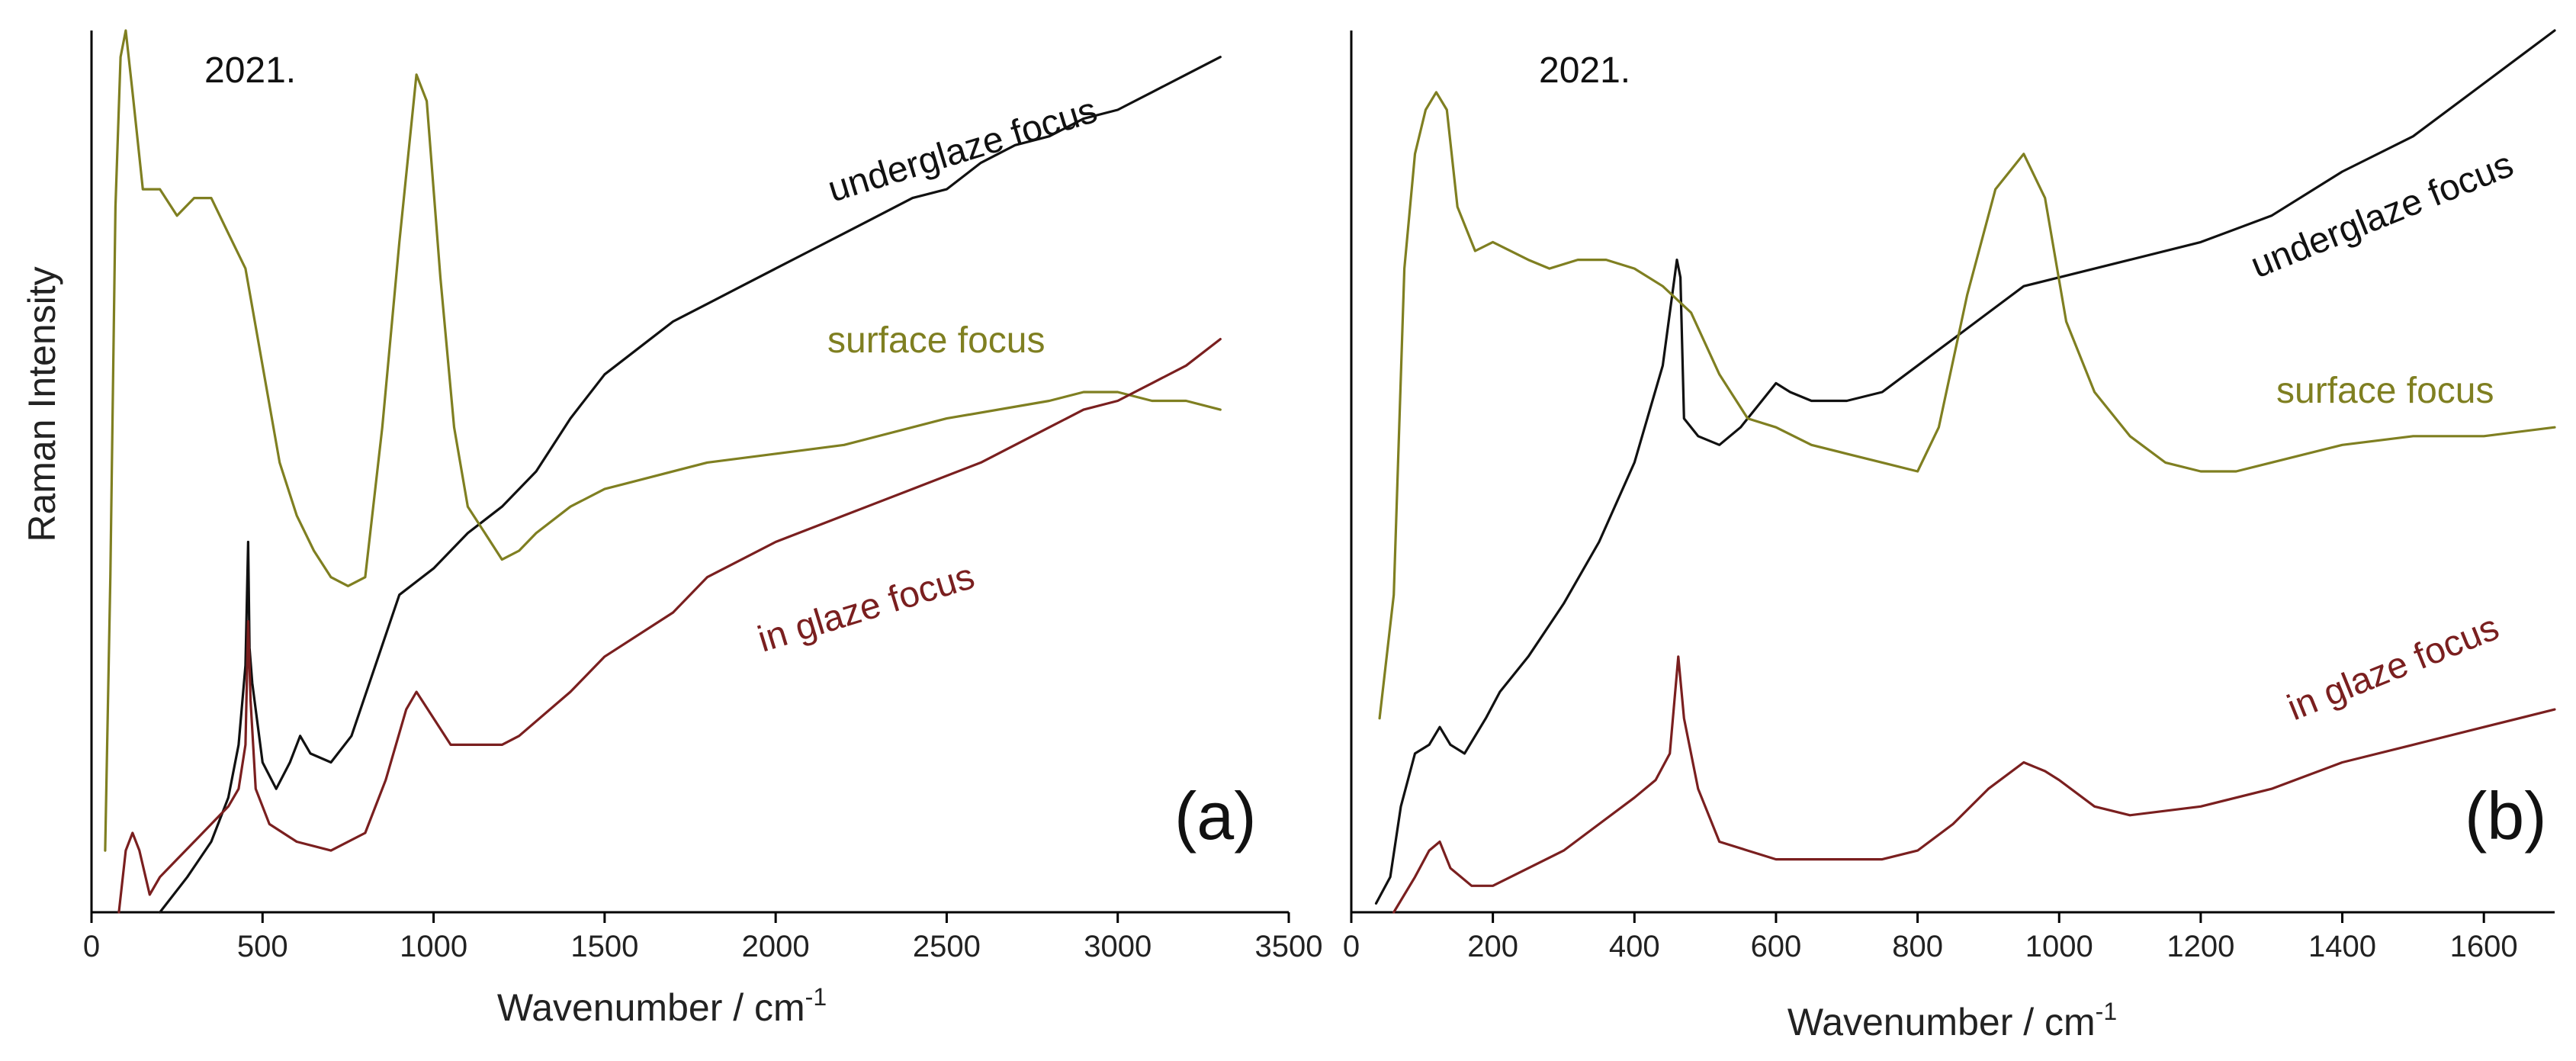  What do you see at coordinates (1974, 785) in the screenshot?
I see `panel-b-series-in-glaze` at bounding box center [1974, 785].